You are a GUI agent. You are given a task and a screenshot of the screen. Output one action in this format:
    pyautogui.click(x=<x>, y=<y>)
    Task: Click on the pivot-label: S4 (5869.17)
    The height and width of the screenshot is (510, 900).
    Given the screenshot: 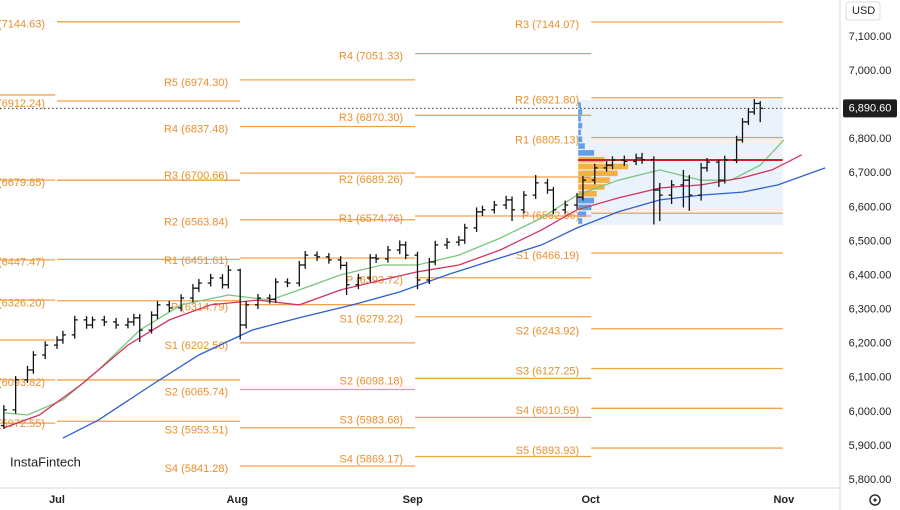 What is the action you would take?
    pyautogui.click(x=372, y=459)
    